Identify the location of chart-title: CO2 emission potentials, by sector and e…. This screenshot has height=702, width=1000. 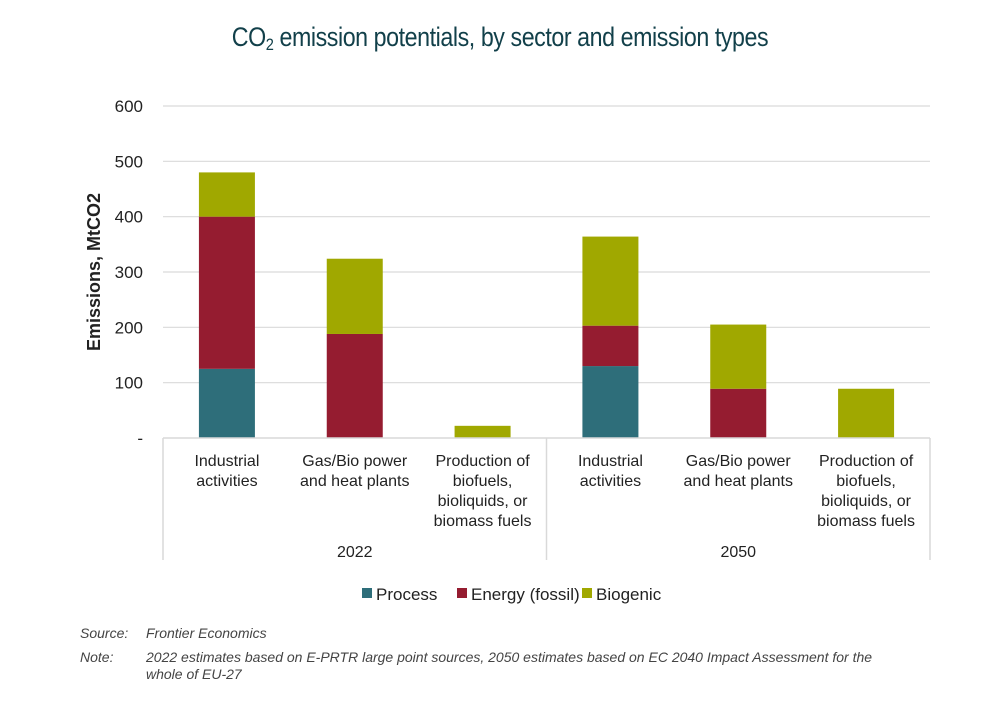
(500, 38).